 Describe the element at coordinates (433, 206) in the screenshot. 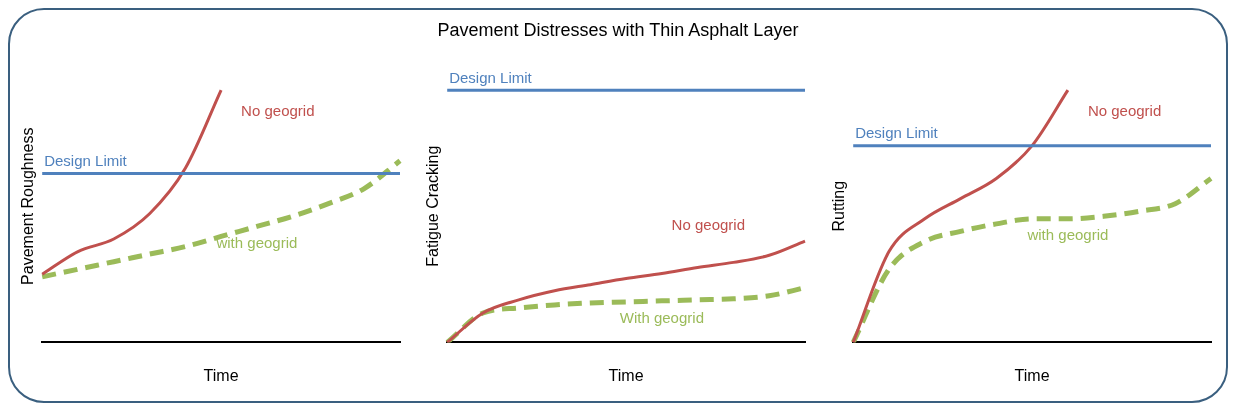

I see `y-axis-title: Fatigue Cracking` at that location.